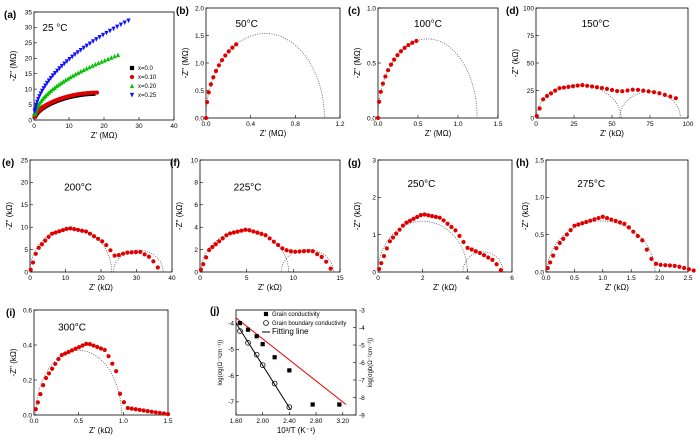  Describe the element at coordinates (263, 366) in the screenshot. I see `grain-boundary-fit-line` at that location.